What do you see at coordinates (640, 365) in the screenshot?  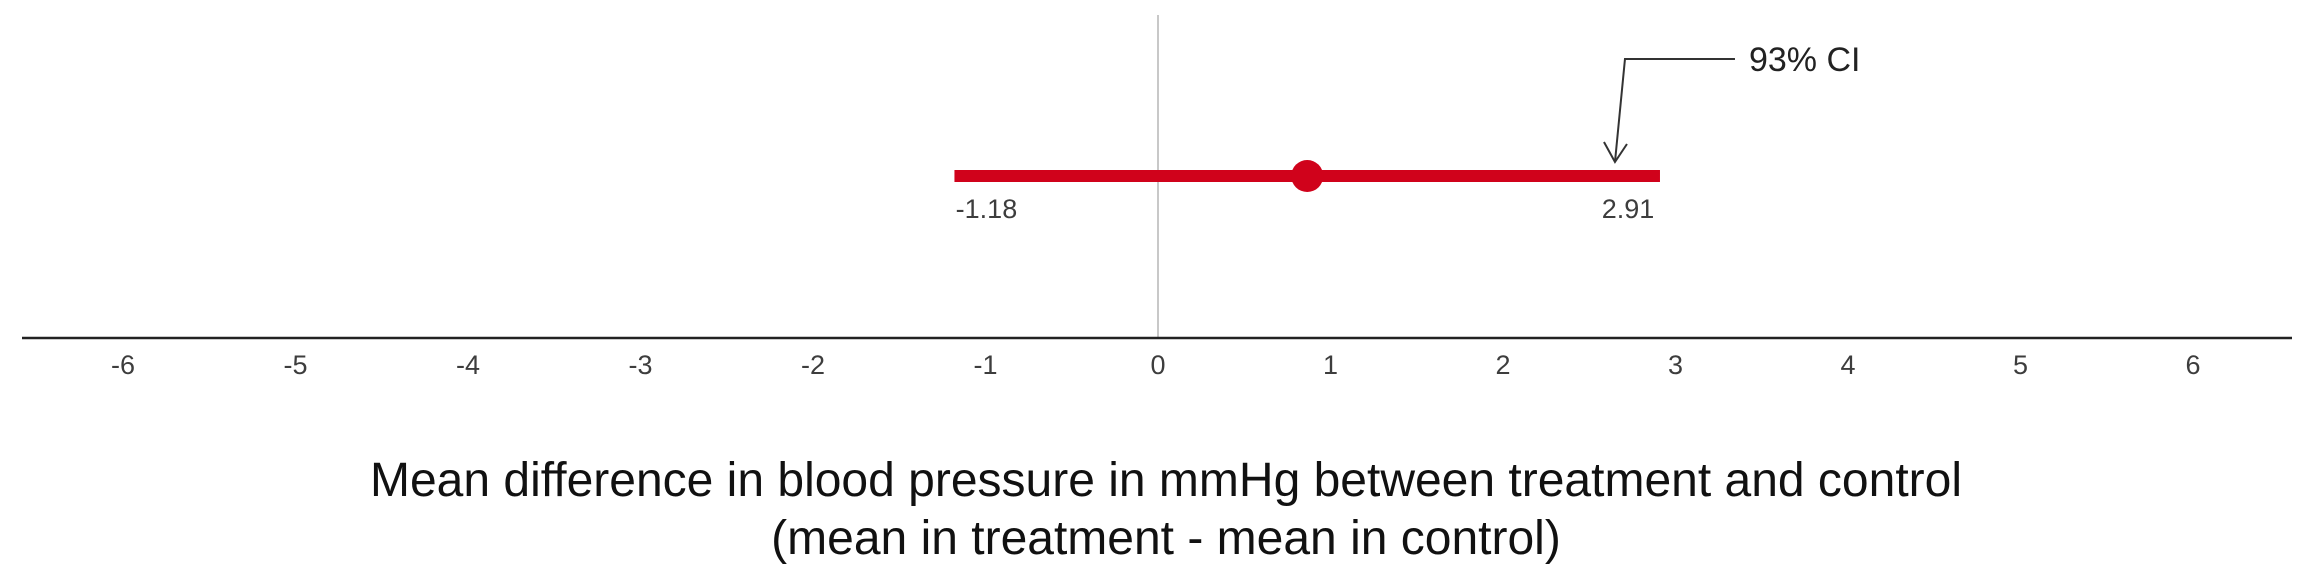 I see `x-tick-label: -3` at bounding box center [640, 365].